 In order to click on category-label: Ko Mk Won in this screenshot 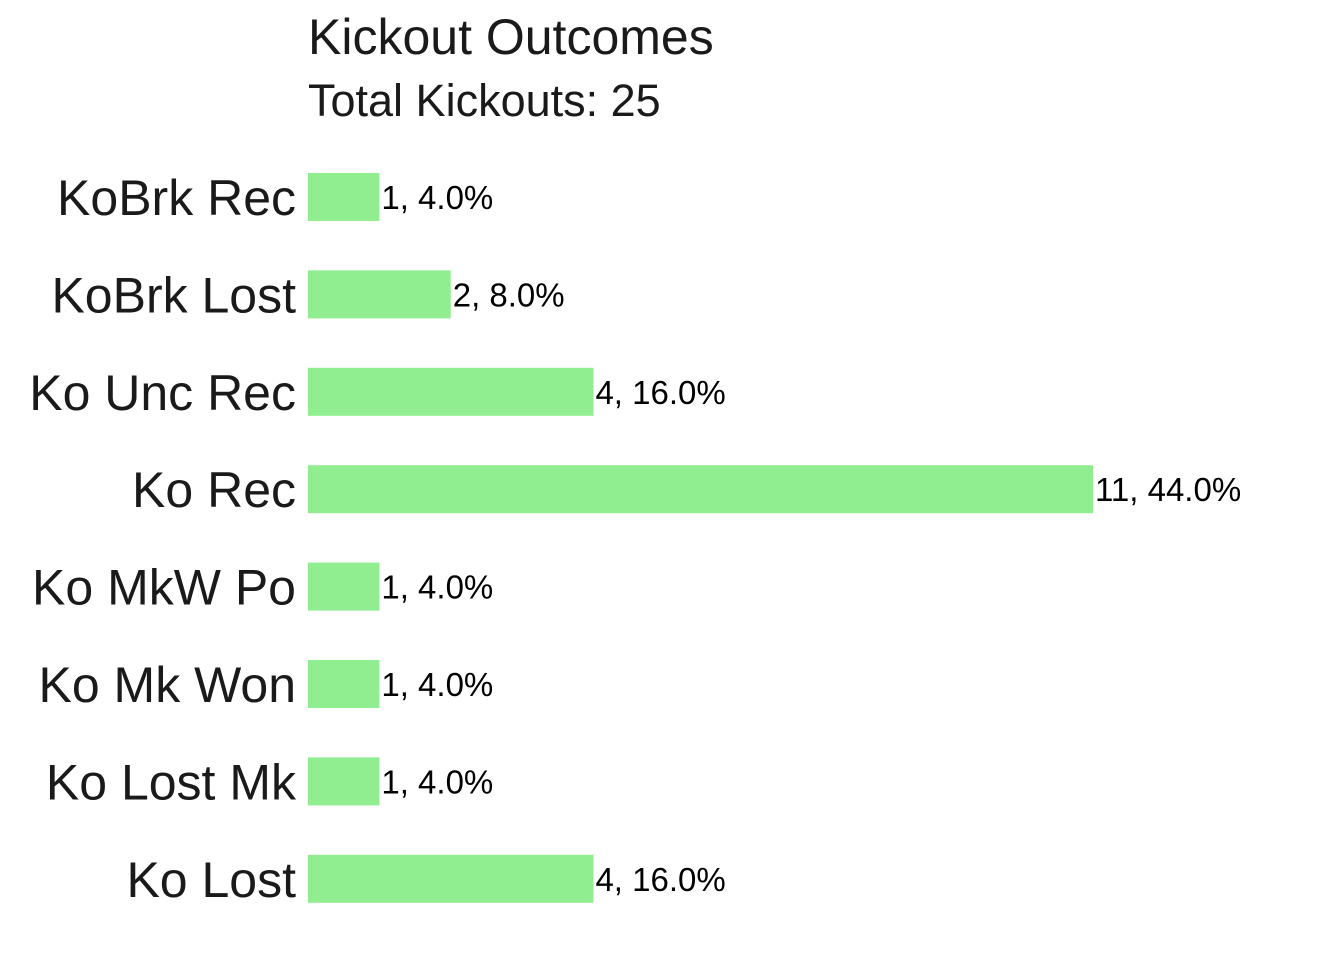, I will do `click(168, 685)`.